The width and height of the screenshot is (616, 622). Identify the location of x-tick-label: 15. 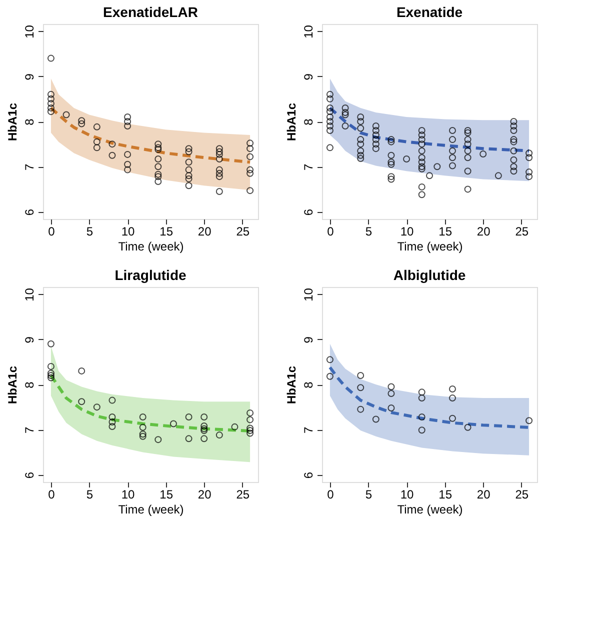
(167, 495).